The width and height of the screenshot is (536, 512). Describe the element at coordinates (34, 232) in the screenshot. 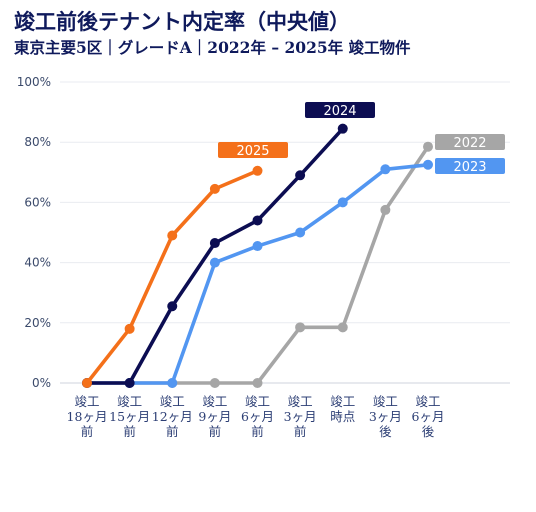

I see `y-axis-ticks: 0% 20% 40% 60% 80% 100%` at that location.